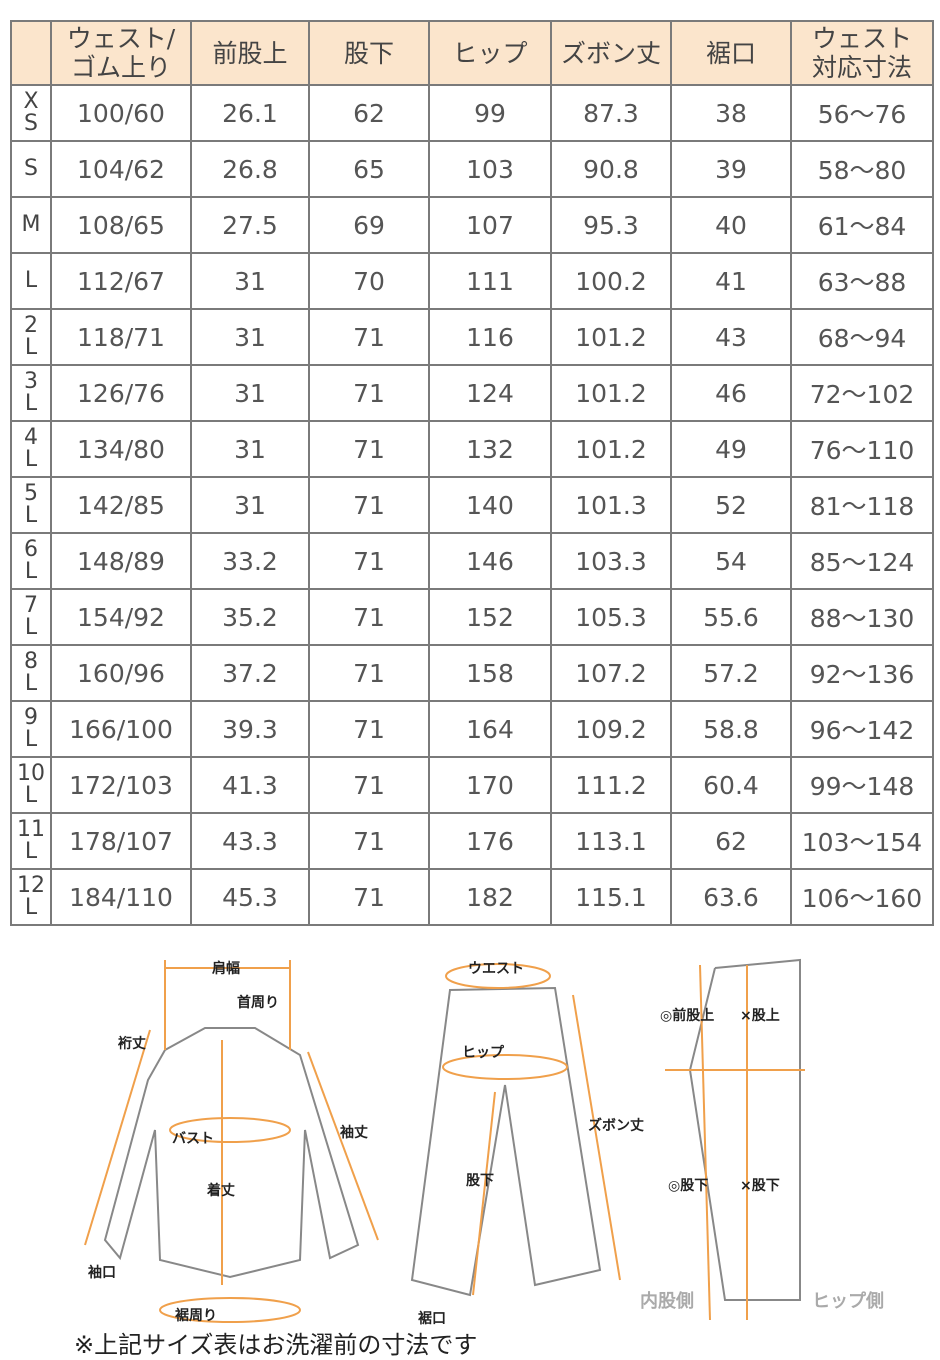 The width and height of the screenshot is (940, 1360). What do you see at coordinates (490, 169) in the screenshot?
I see `table-cell: 103` at bounding box center [490, 169].